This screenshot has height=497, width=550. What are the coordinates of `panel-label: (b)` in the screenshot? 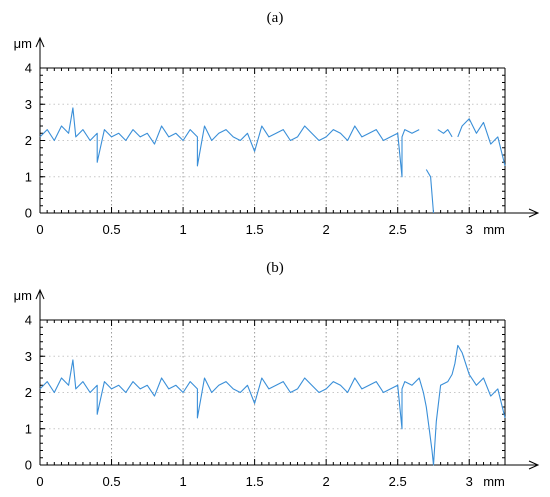 It's located at (275, 268).